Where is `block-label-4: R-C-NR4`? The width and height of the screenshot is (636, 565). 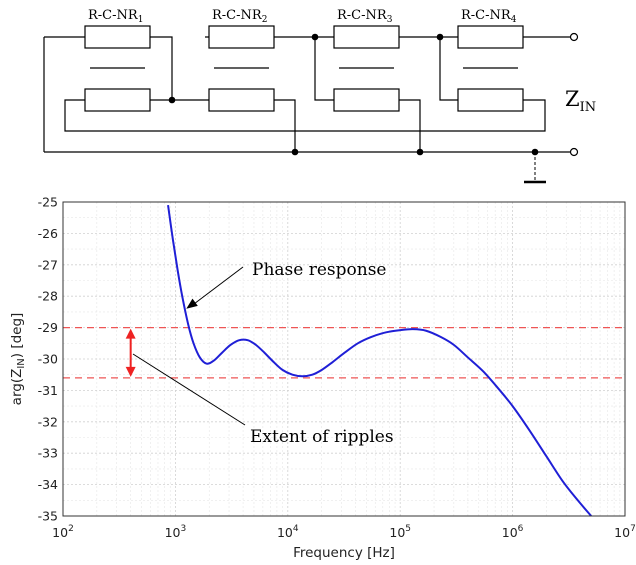 block-label-4: R-C-NR4 is located at coordinates (489, 16).